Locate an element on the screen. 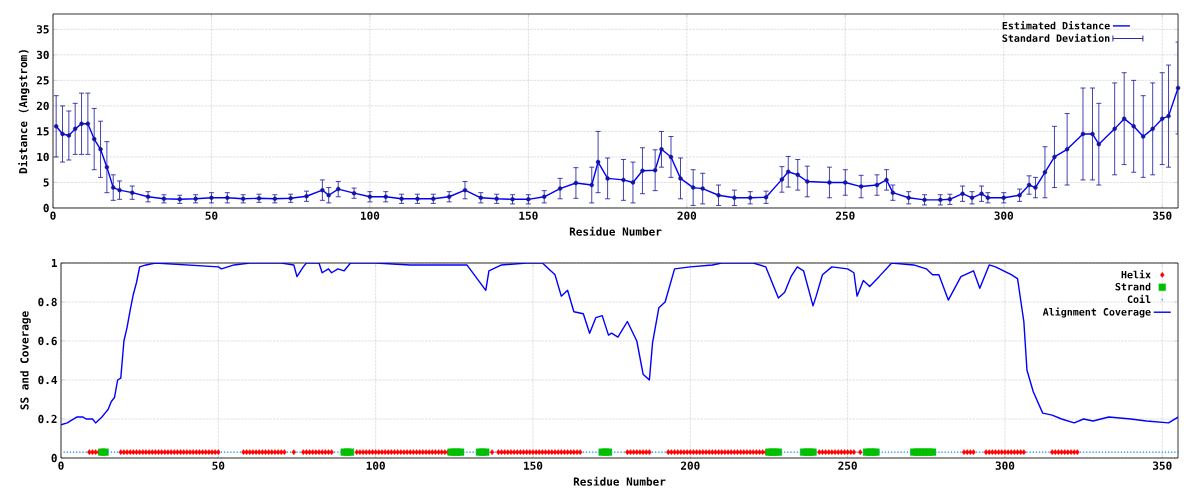 The width and height of the screenshot is (1200, 500). y-tick-label: 0.8 is located at coordinates (47, 302).